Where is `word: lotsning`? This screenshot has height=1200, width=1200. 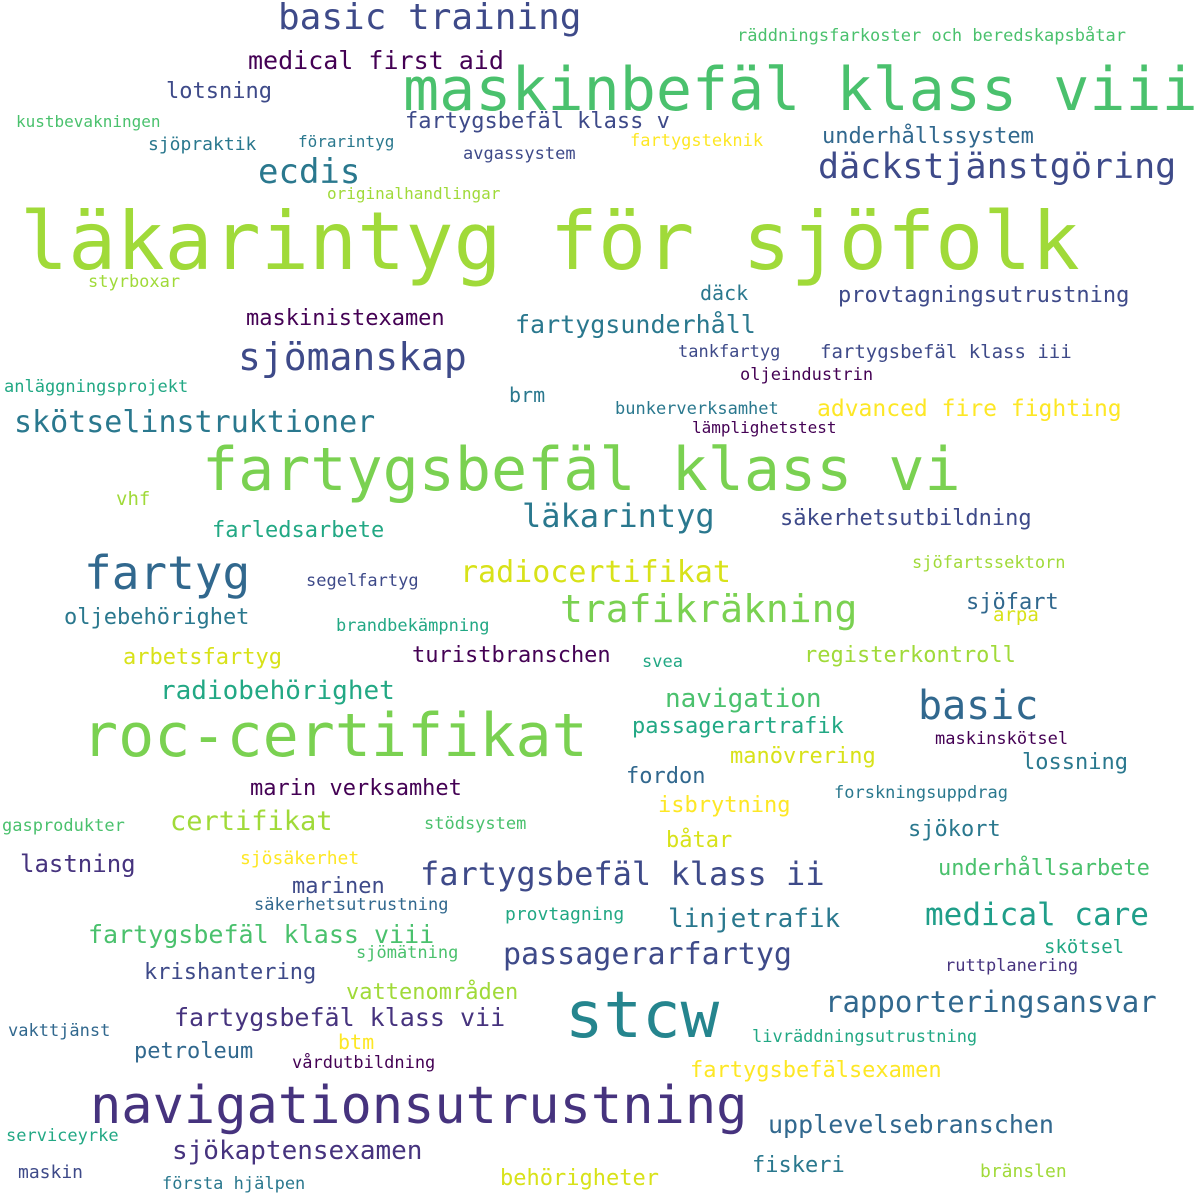
word: lotsning is located at coordinates (219, 91).